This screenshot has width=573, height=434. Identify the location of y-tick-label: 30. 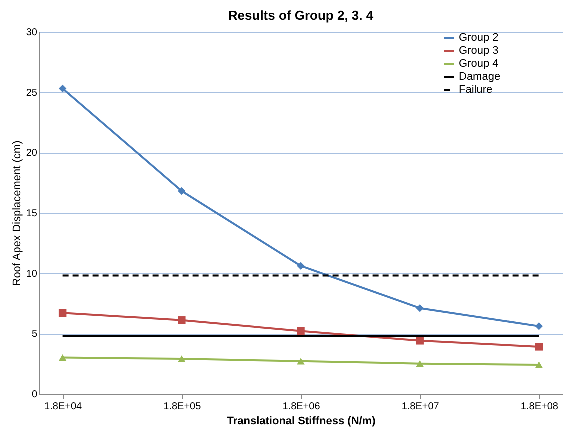
(32, 33).